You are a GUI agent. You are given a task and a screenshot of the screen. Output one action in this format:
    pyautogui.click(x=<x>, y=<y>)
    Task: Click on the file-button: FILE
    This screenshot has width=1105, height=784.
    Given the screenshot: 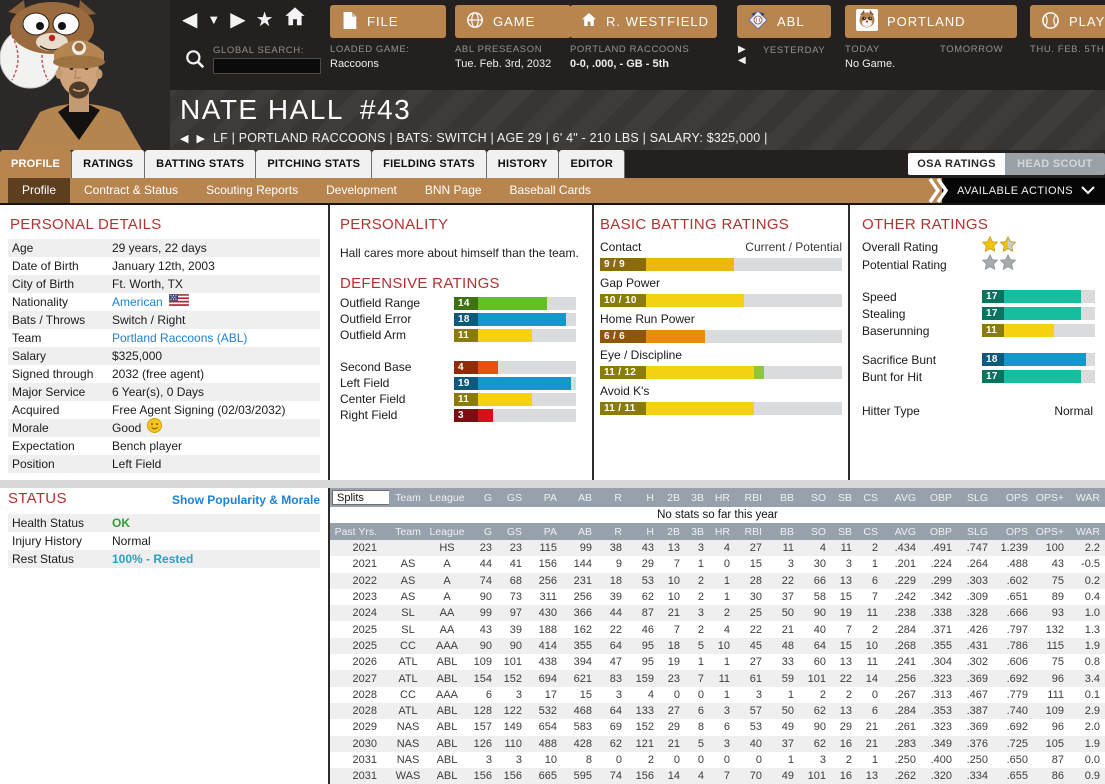 What is the action you would take?
    pyautogui.click(x=388, y=21)
    